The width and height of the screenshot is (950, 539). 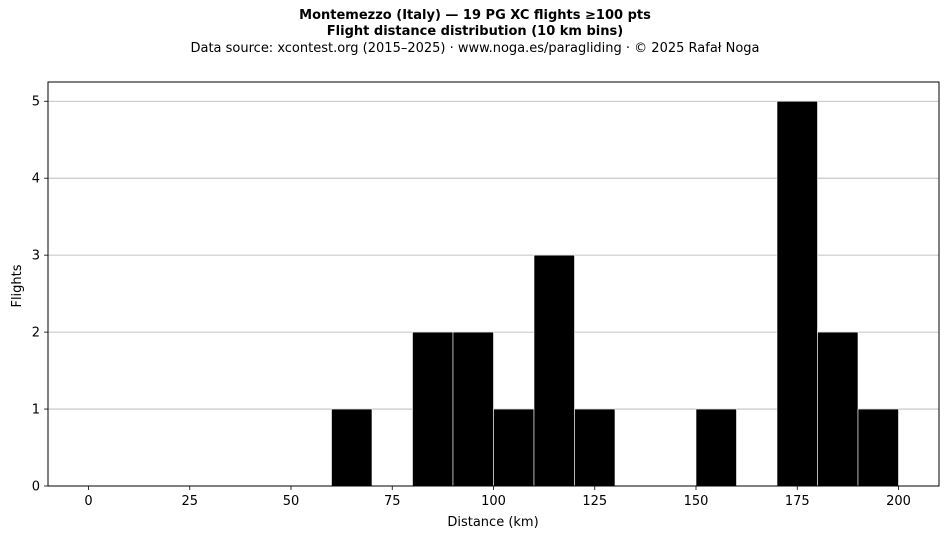 What do you see at coordinates (797, 501) in the screenshot?
I see `x-tick-label: 175` at bounding box center [797, 501].